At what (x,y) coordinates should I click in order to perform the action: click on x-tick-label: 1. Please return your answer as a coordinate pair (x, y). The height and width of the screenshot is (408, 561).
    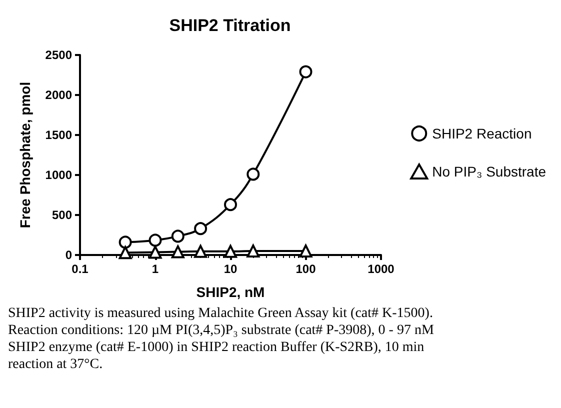
    Looking at the image, I should click on (155, 269).